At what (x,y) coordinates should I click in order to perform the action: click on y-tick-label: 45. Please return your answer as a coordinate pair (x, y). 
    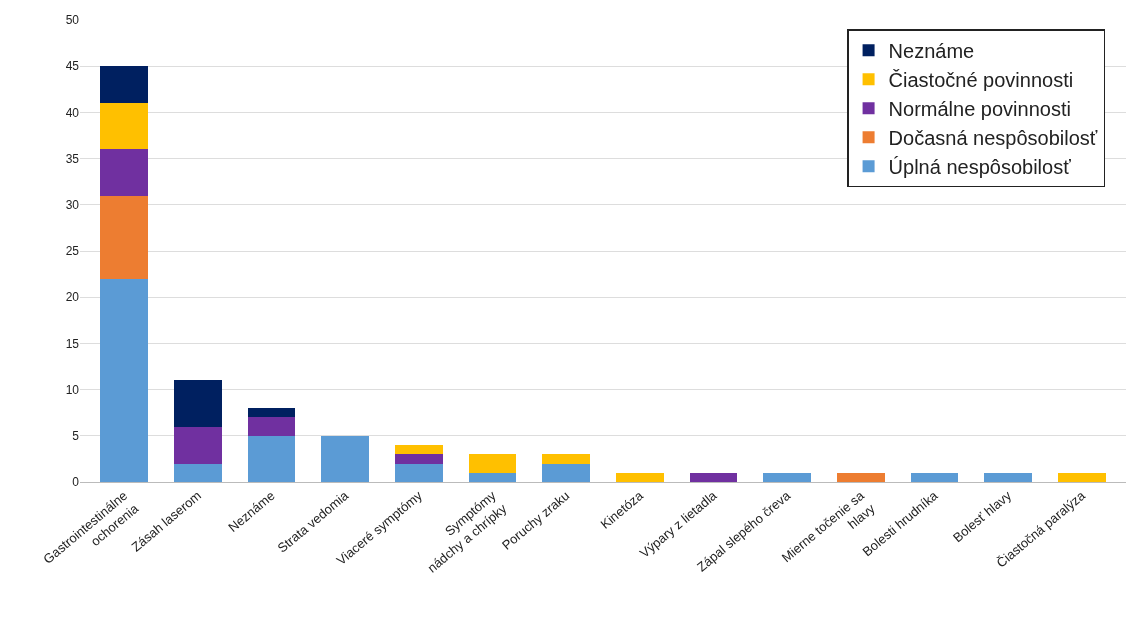
    Looking at the image, I should click on (72, 66).